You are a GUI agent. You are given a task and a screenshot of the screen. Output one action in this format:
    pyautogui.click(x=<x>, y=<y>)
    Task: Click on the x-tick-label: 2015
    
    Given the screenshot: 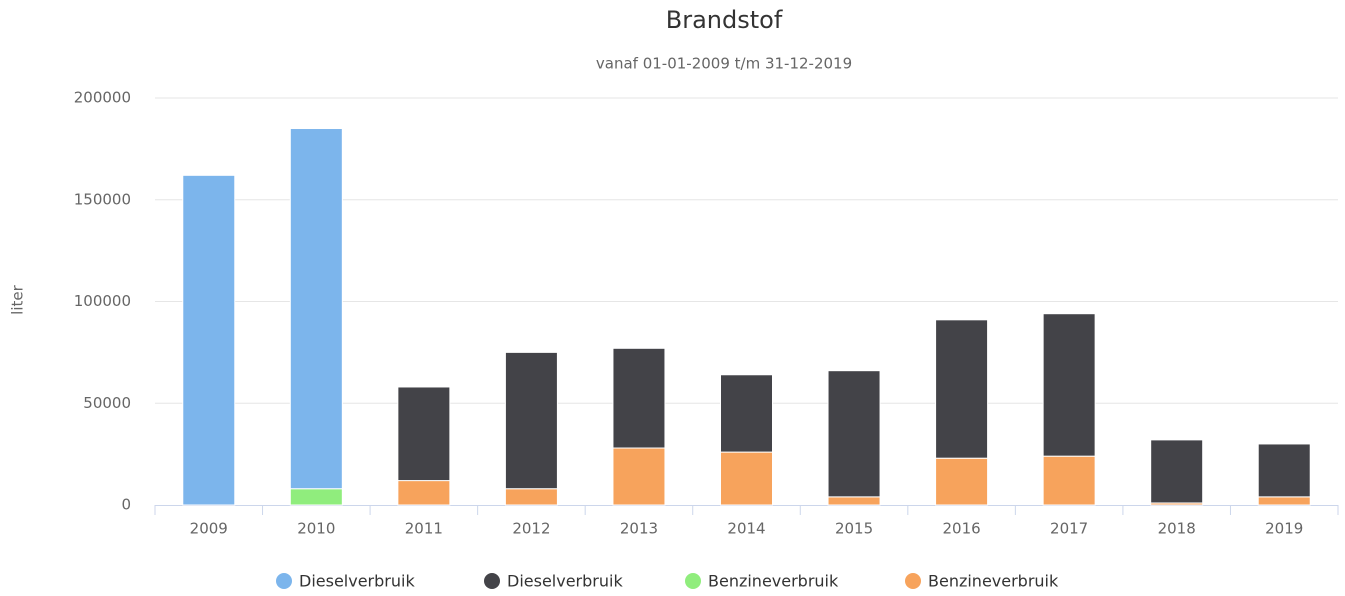 What is the action you would take?
    pyautogui.click(x=854, y=529)
    